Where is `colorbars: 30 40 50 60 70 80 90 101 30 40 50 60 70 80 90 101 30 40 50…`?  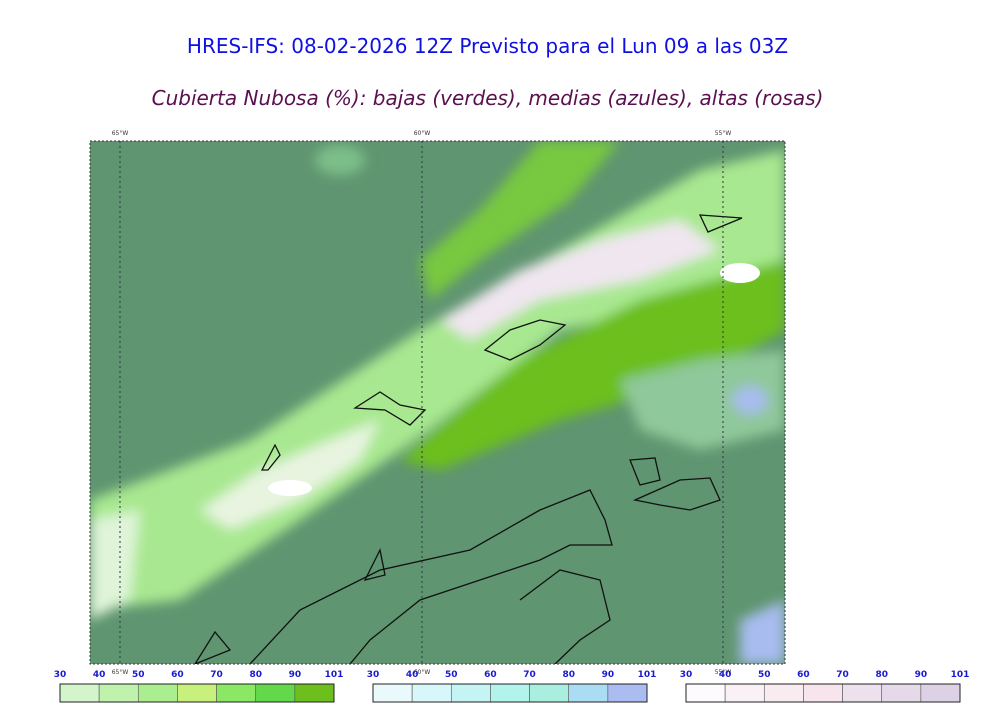
colorbars: 30 40 50 60 70 80 90 101 30 40 50 60 70 80 90 101 30 40 50… is located at coordinates (512, 686).